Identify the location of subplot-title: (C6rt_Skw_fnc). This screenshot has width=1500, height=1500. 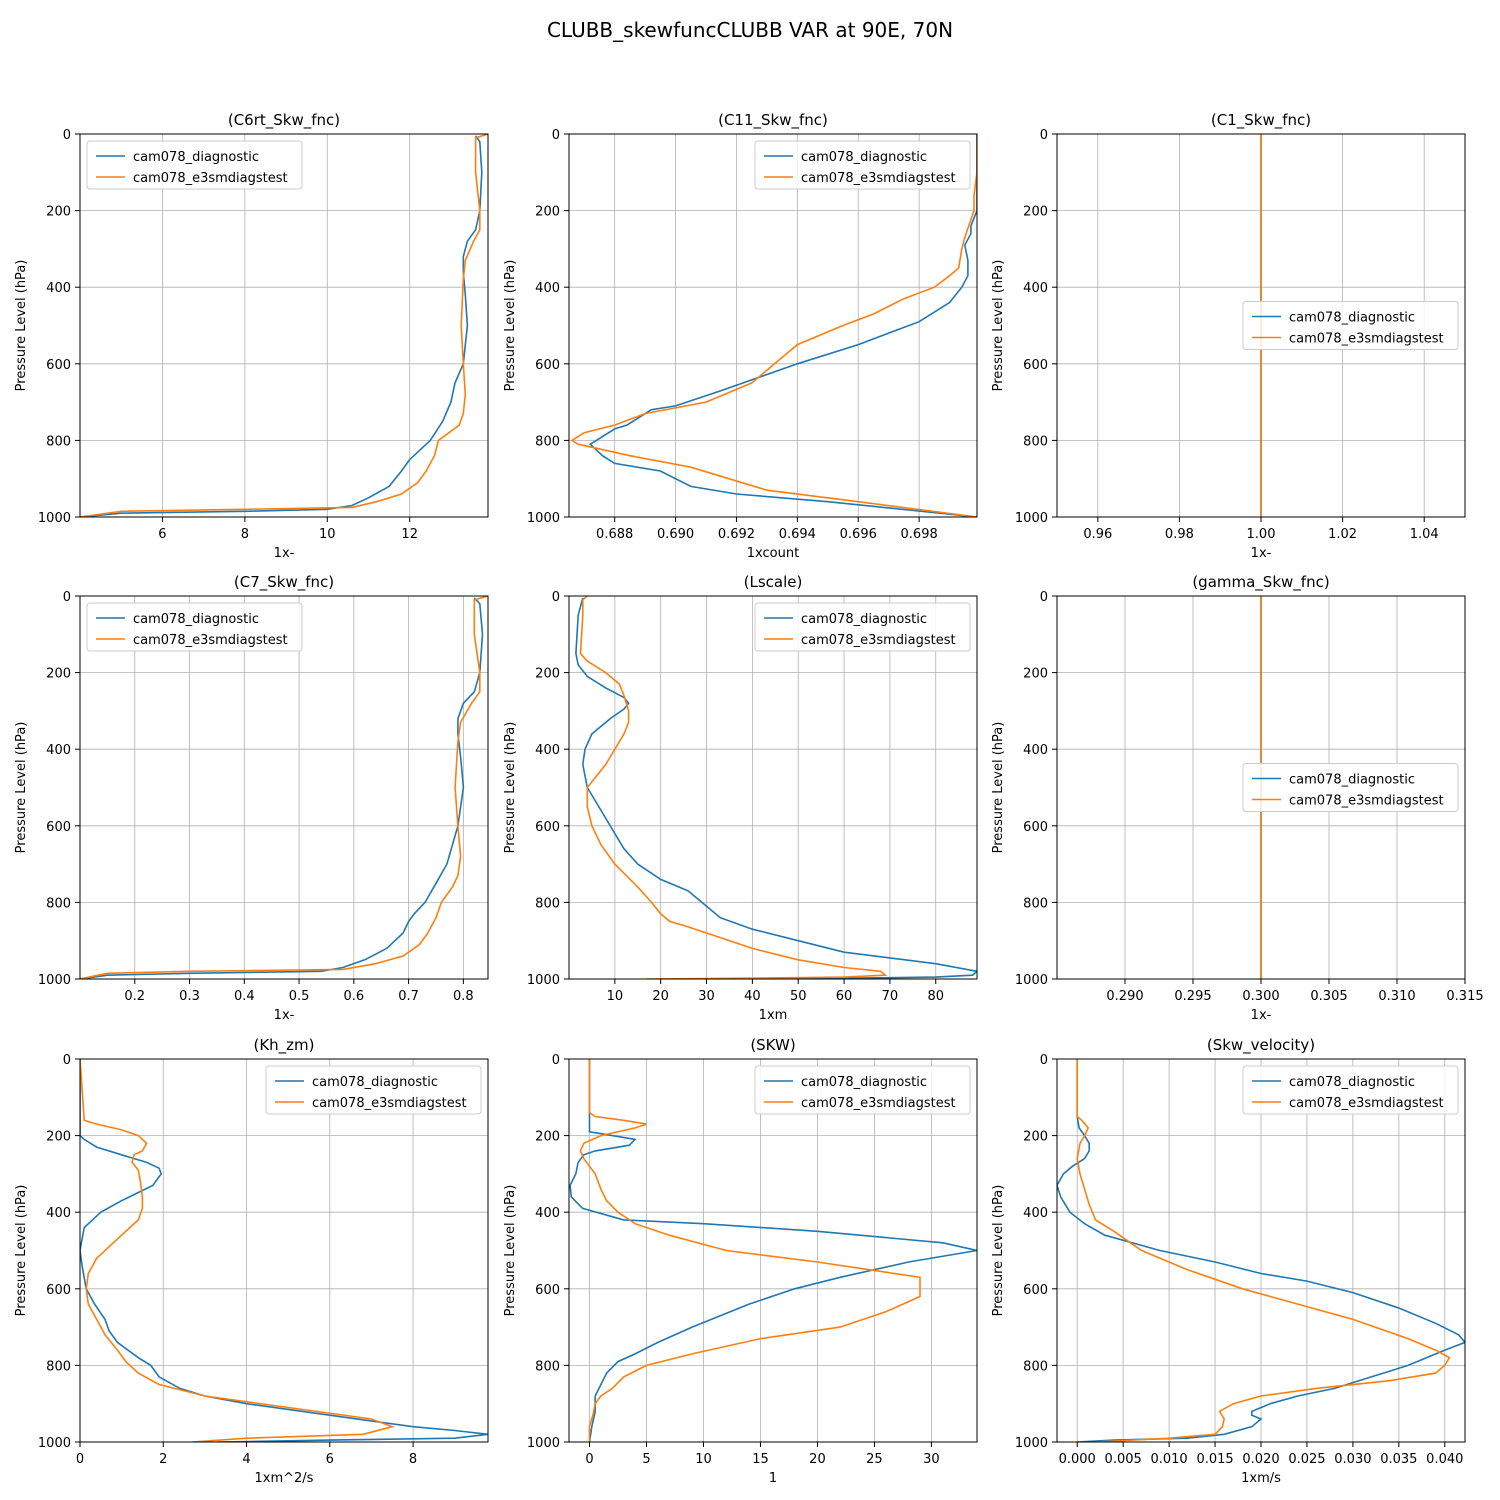
(284, 120).